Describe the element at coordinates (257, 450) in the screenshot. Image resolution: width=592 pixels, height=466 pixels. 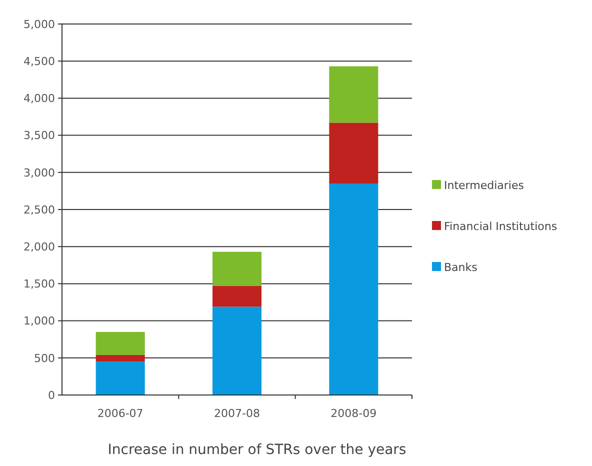
I see `text: Increase in number of STRs over the years` at that location.